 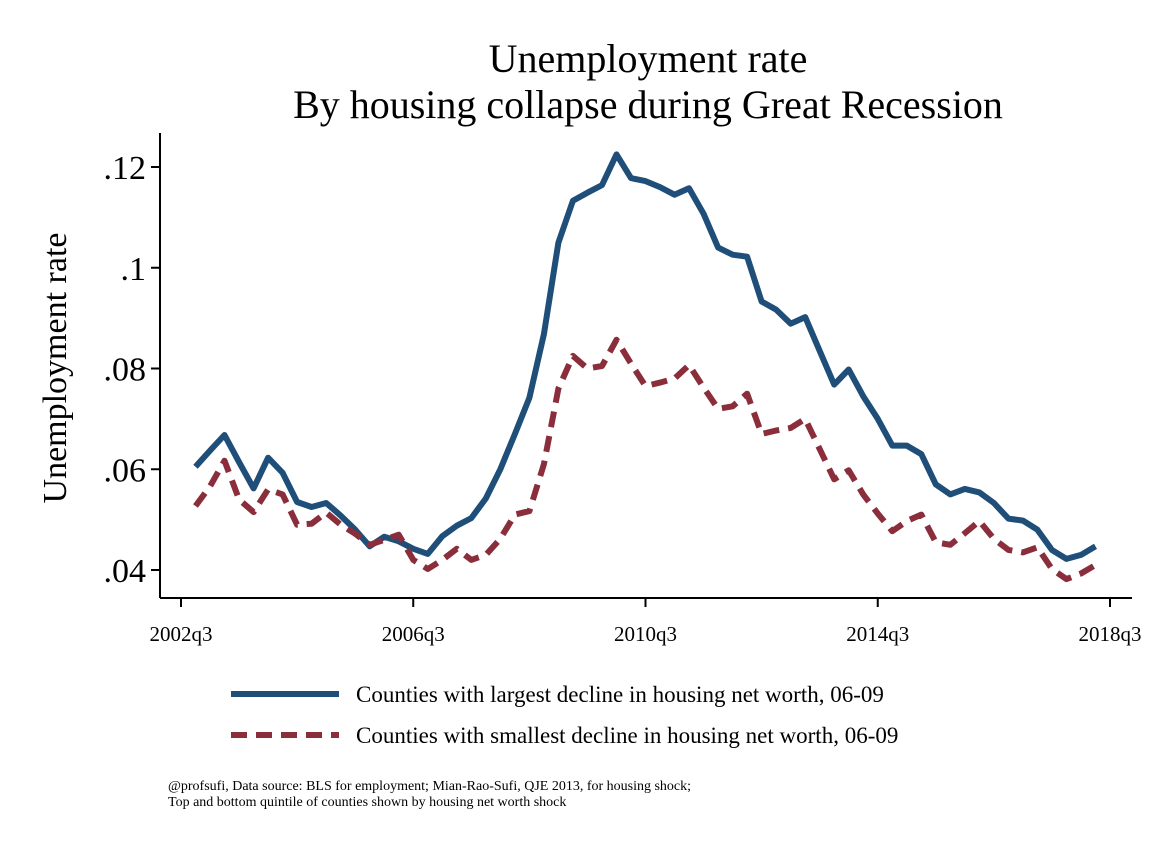 I want to click on y-tick-label: .1, so click(x=134, y=269).